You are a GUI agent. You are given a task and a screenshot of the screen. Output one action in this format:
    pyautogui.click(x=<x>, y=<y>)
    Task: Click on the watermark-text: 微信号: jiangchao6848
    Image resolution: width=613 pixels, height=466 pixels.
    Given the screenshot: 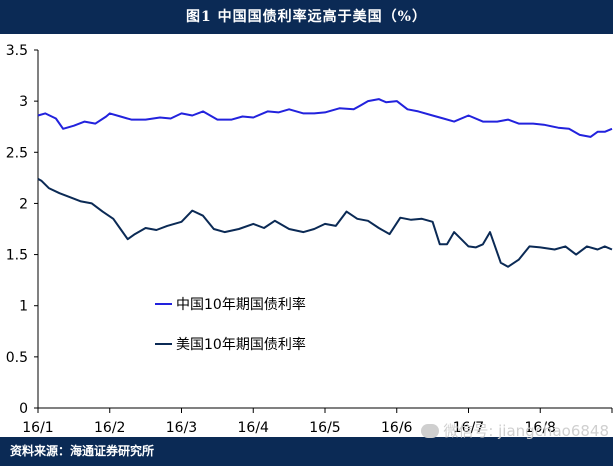 What is the action you would take?
    pyautogui.click(x=526, y=431)
    